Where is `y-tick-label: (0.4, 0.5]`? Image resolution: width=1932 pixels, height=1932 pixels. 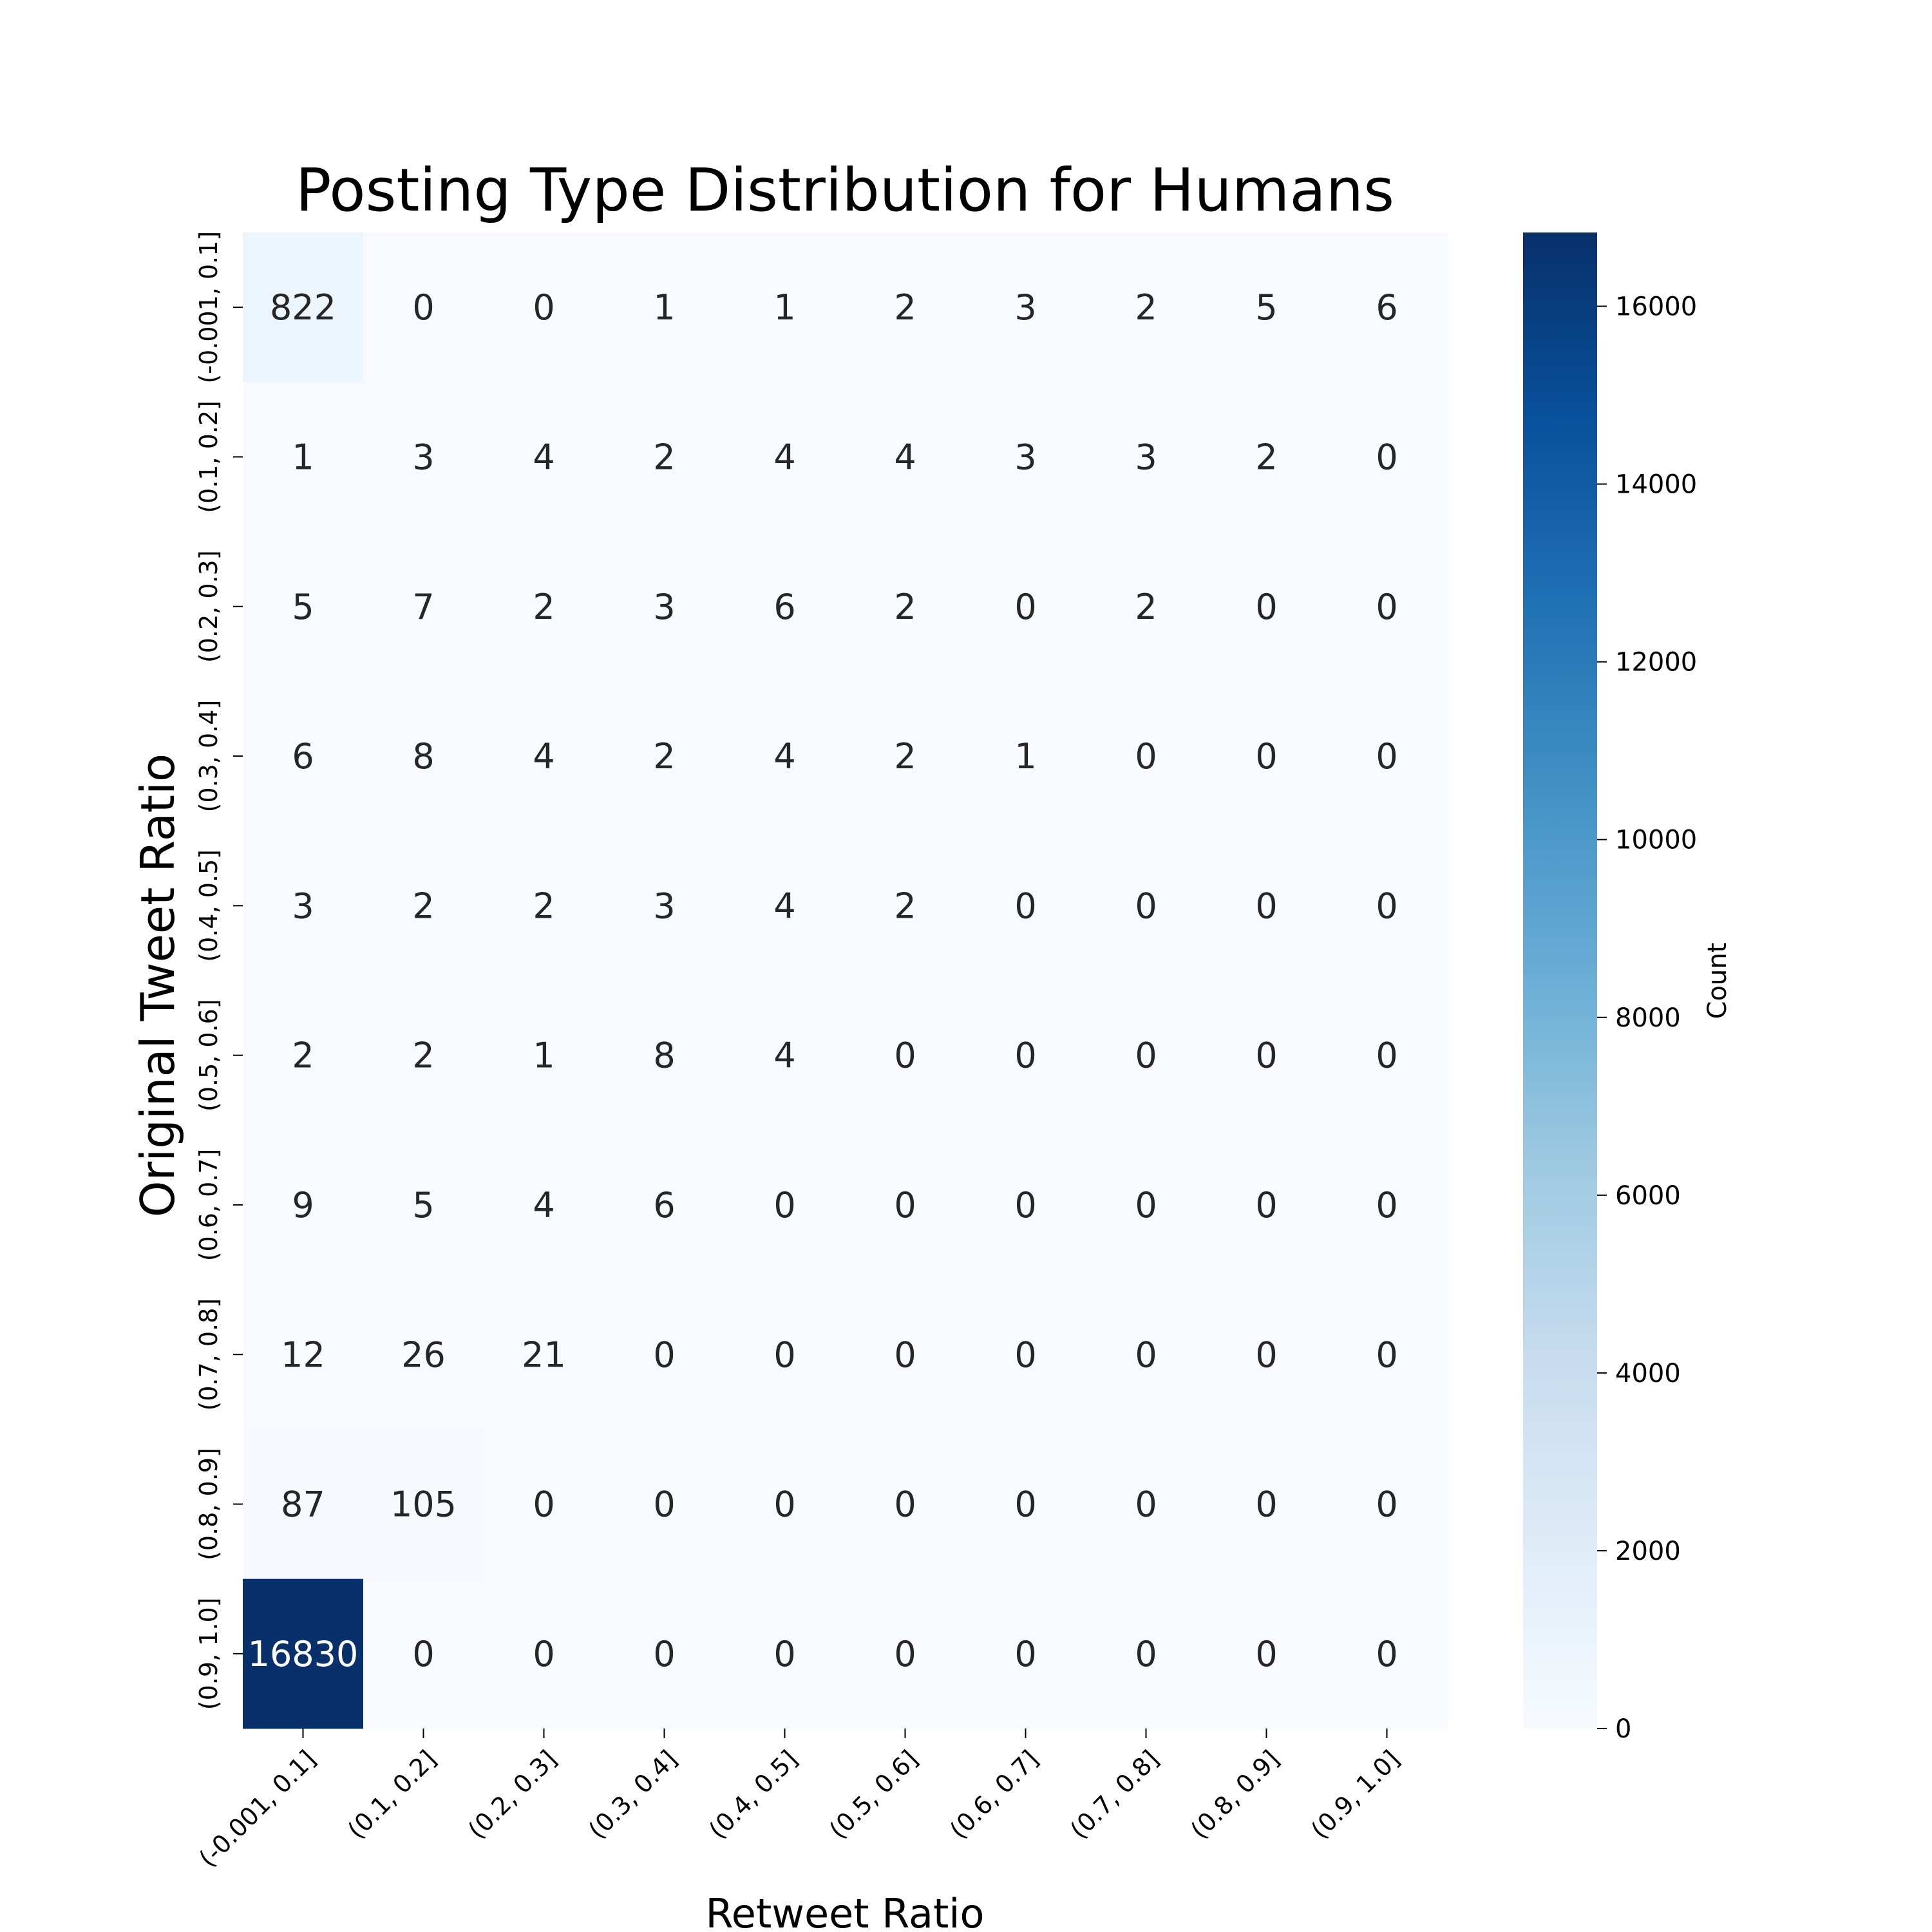
y-tick-label: (0.4, 0.5] is located at coordinates (208, 906).